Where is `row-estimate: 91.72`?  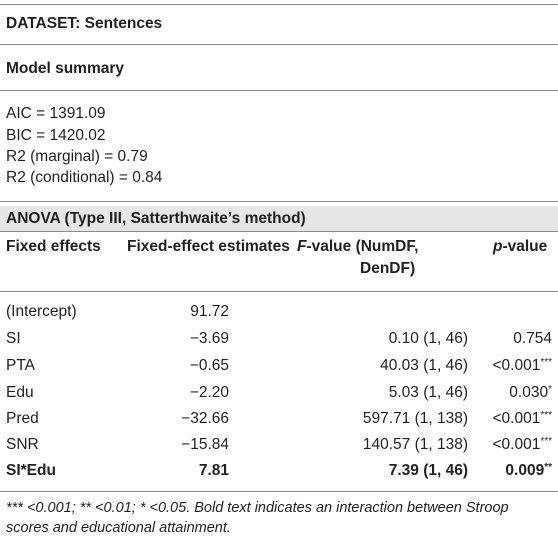
row-estimate: 91.72 is located at coordinates (209, 311).